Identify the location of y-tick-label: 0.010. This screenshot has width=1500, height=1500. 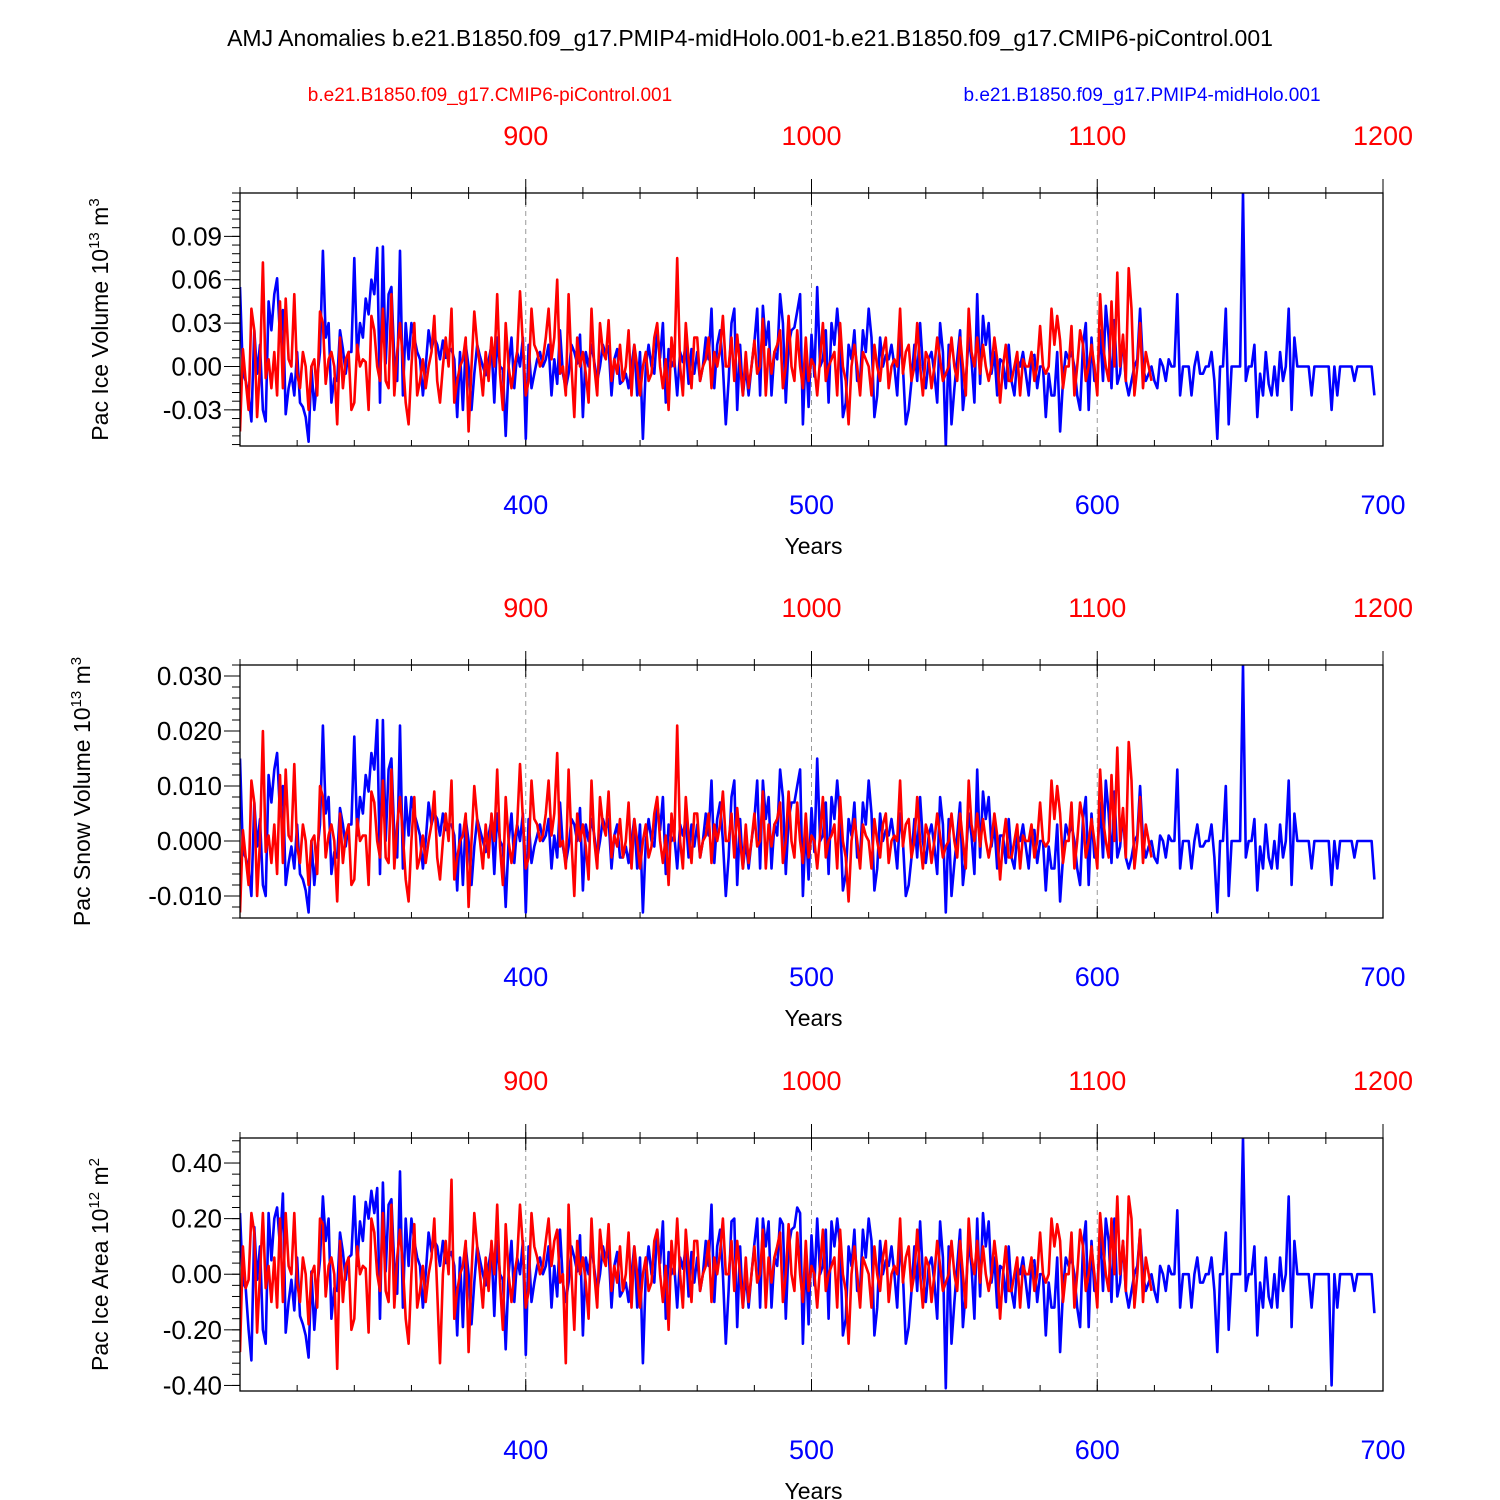
(189, 786).